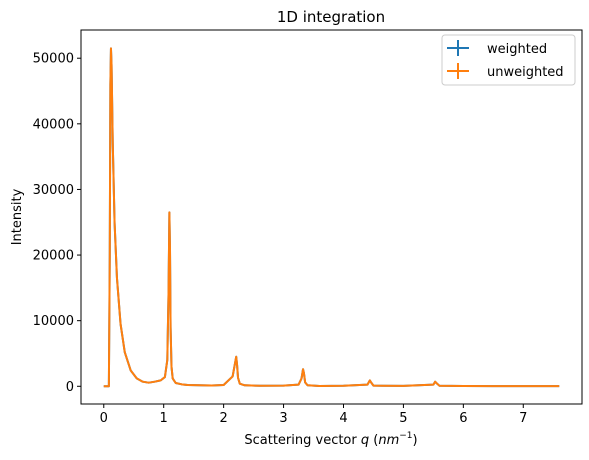 The image size is (589, 460). What do you see at coordinates (517, 49) in the screenshot?
I see `legend-label-weighted: weighted` at bounding box center [517, 49].